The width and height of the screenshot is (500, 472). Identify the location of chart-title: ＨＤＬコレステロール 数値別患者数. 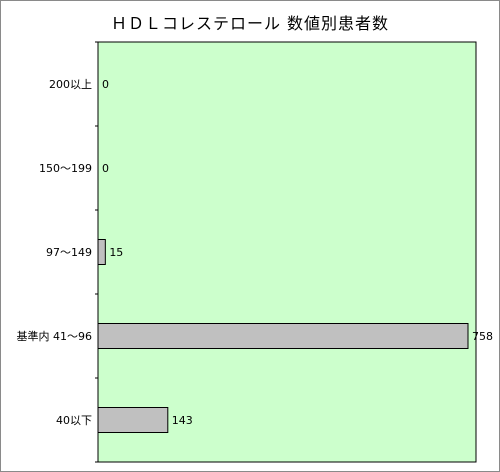
(250, 23).